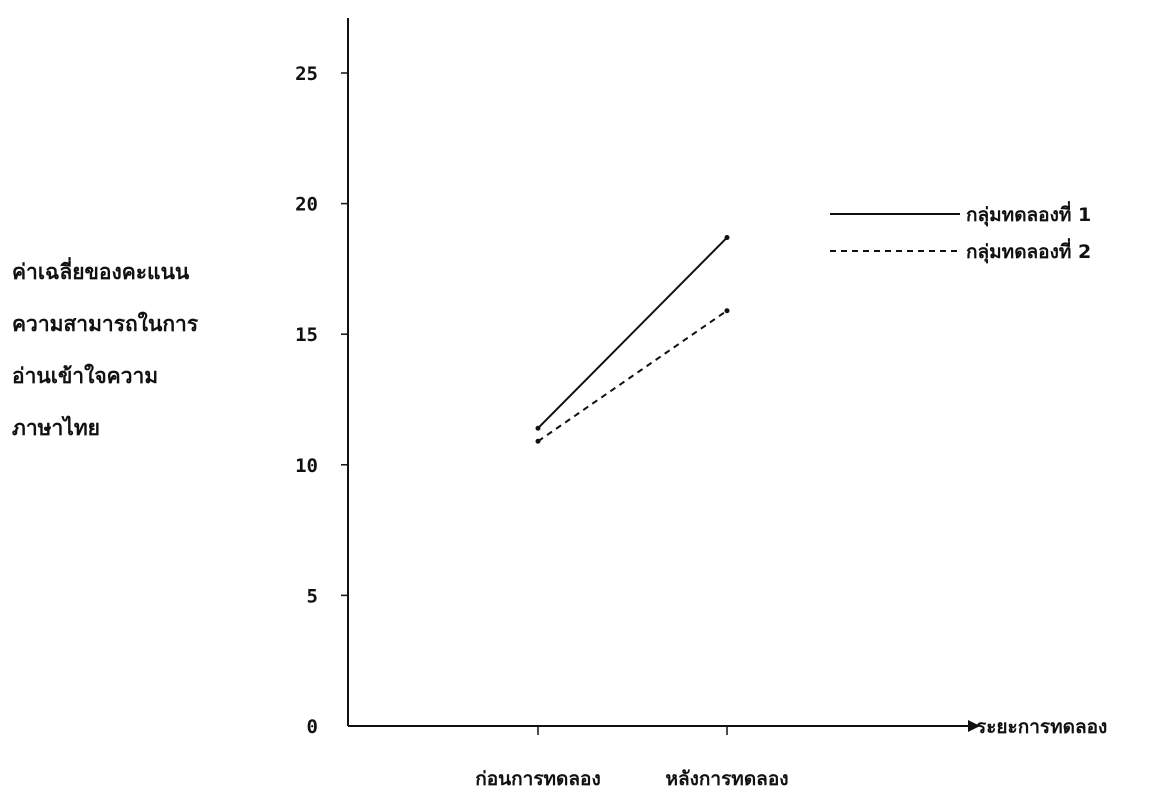  Describe the element at coordinates (312, 727) in the screenshot. I see `y-tick-label: 0` at that location.